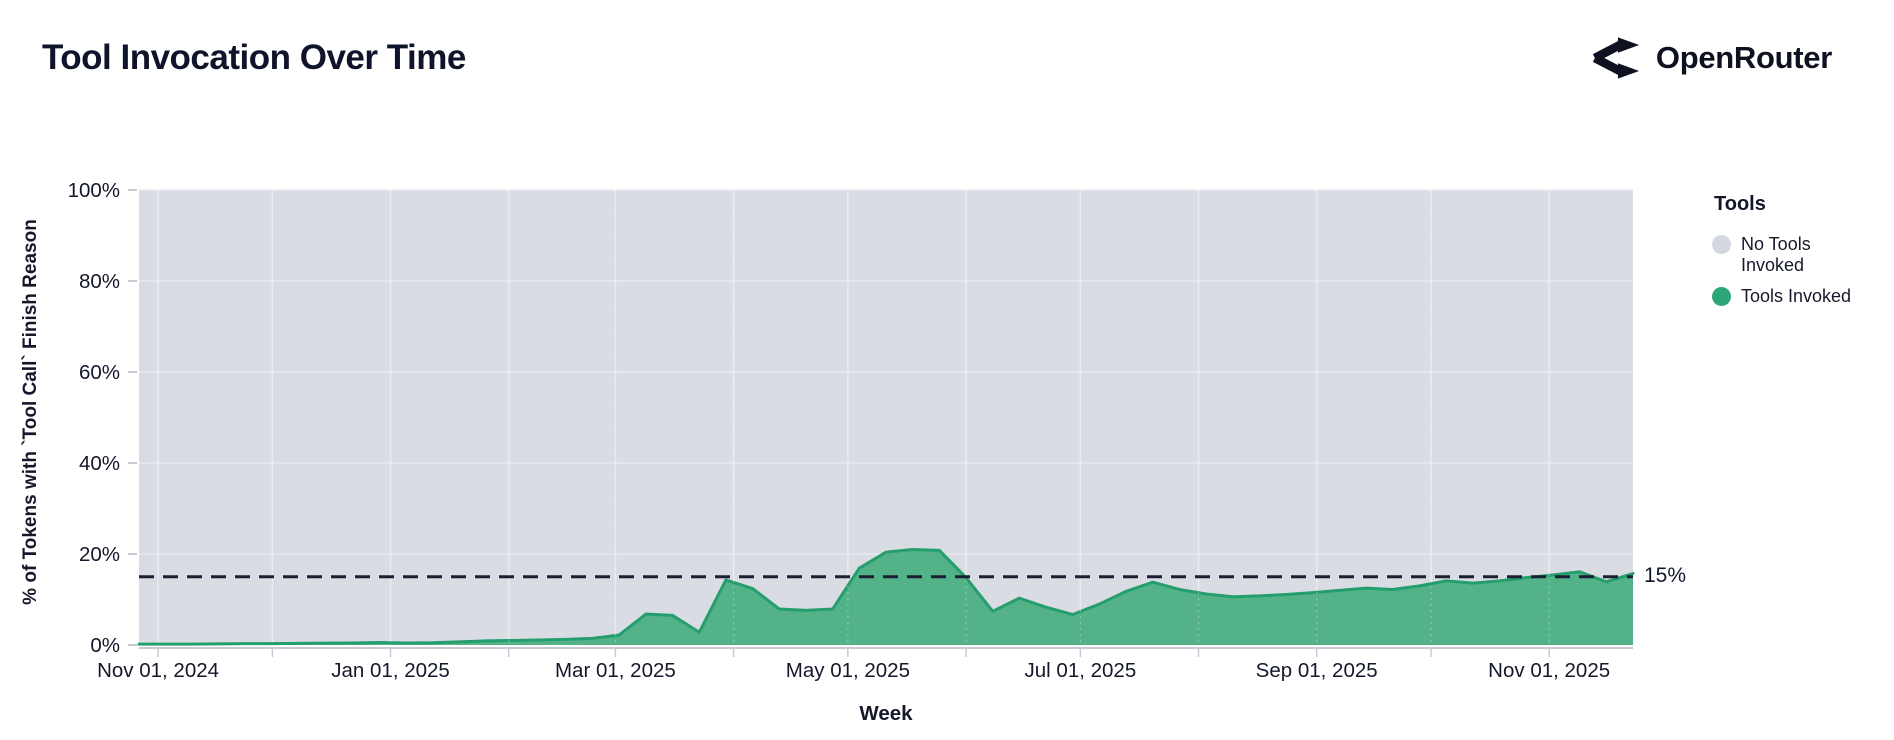 The image size is (1894, 740). Describe the element at coordinates (1317, 670) in the screenshot. I see `x-tick-label: Sep 01, 2025` at that location.